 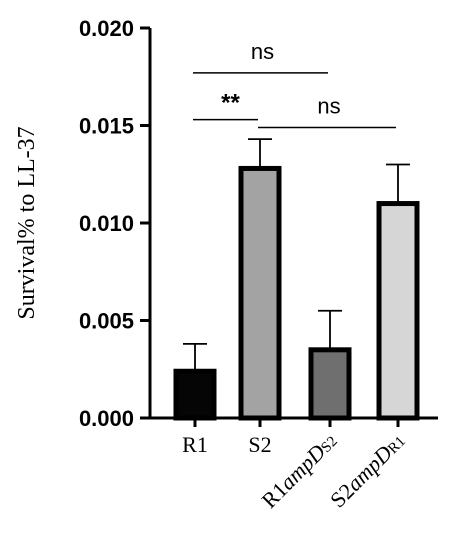 I want to click on y-tick-label: 0.020, so click(x=106, y=28).